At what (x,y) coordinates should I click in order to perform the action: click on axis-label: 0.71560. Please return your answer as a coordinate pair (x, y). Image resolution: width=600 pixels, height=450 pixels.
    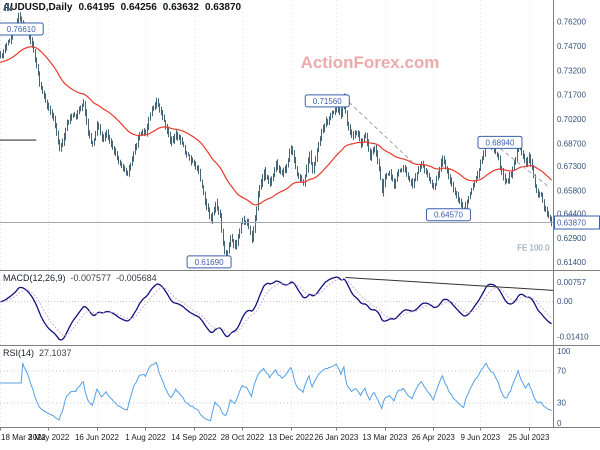
    Looking at the image, I should click on (327, 101).